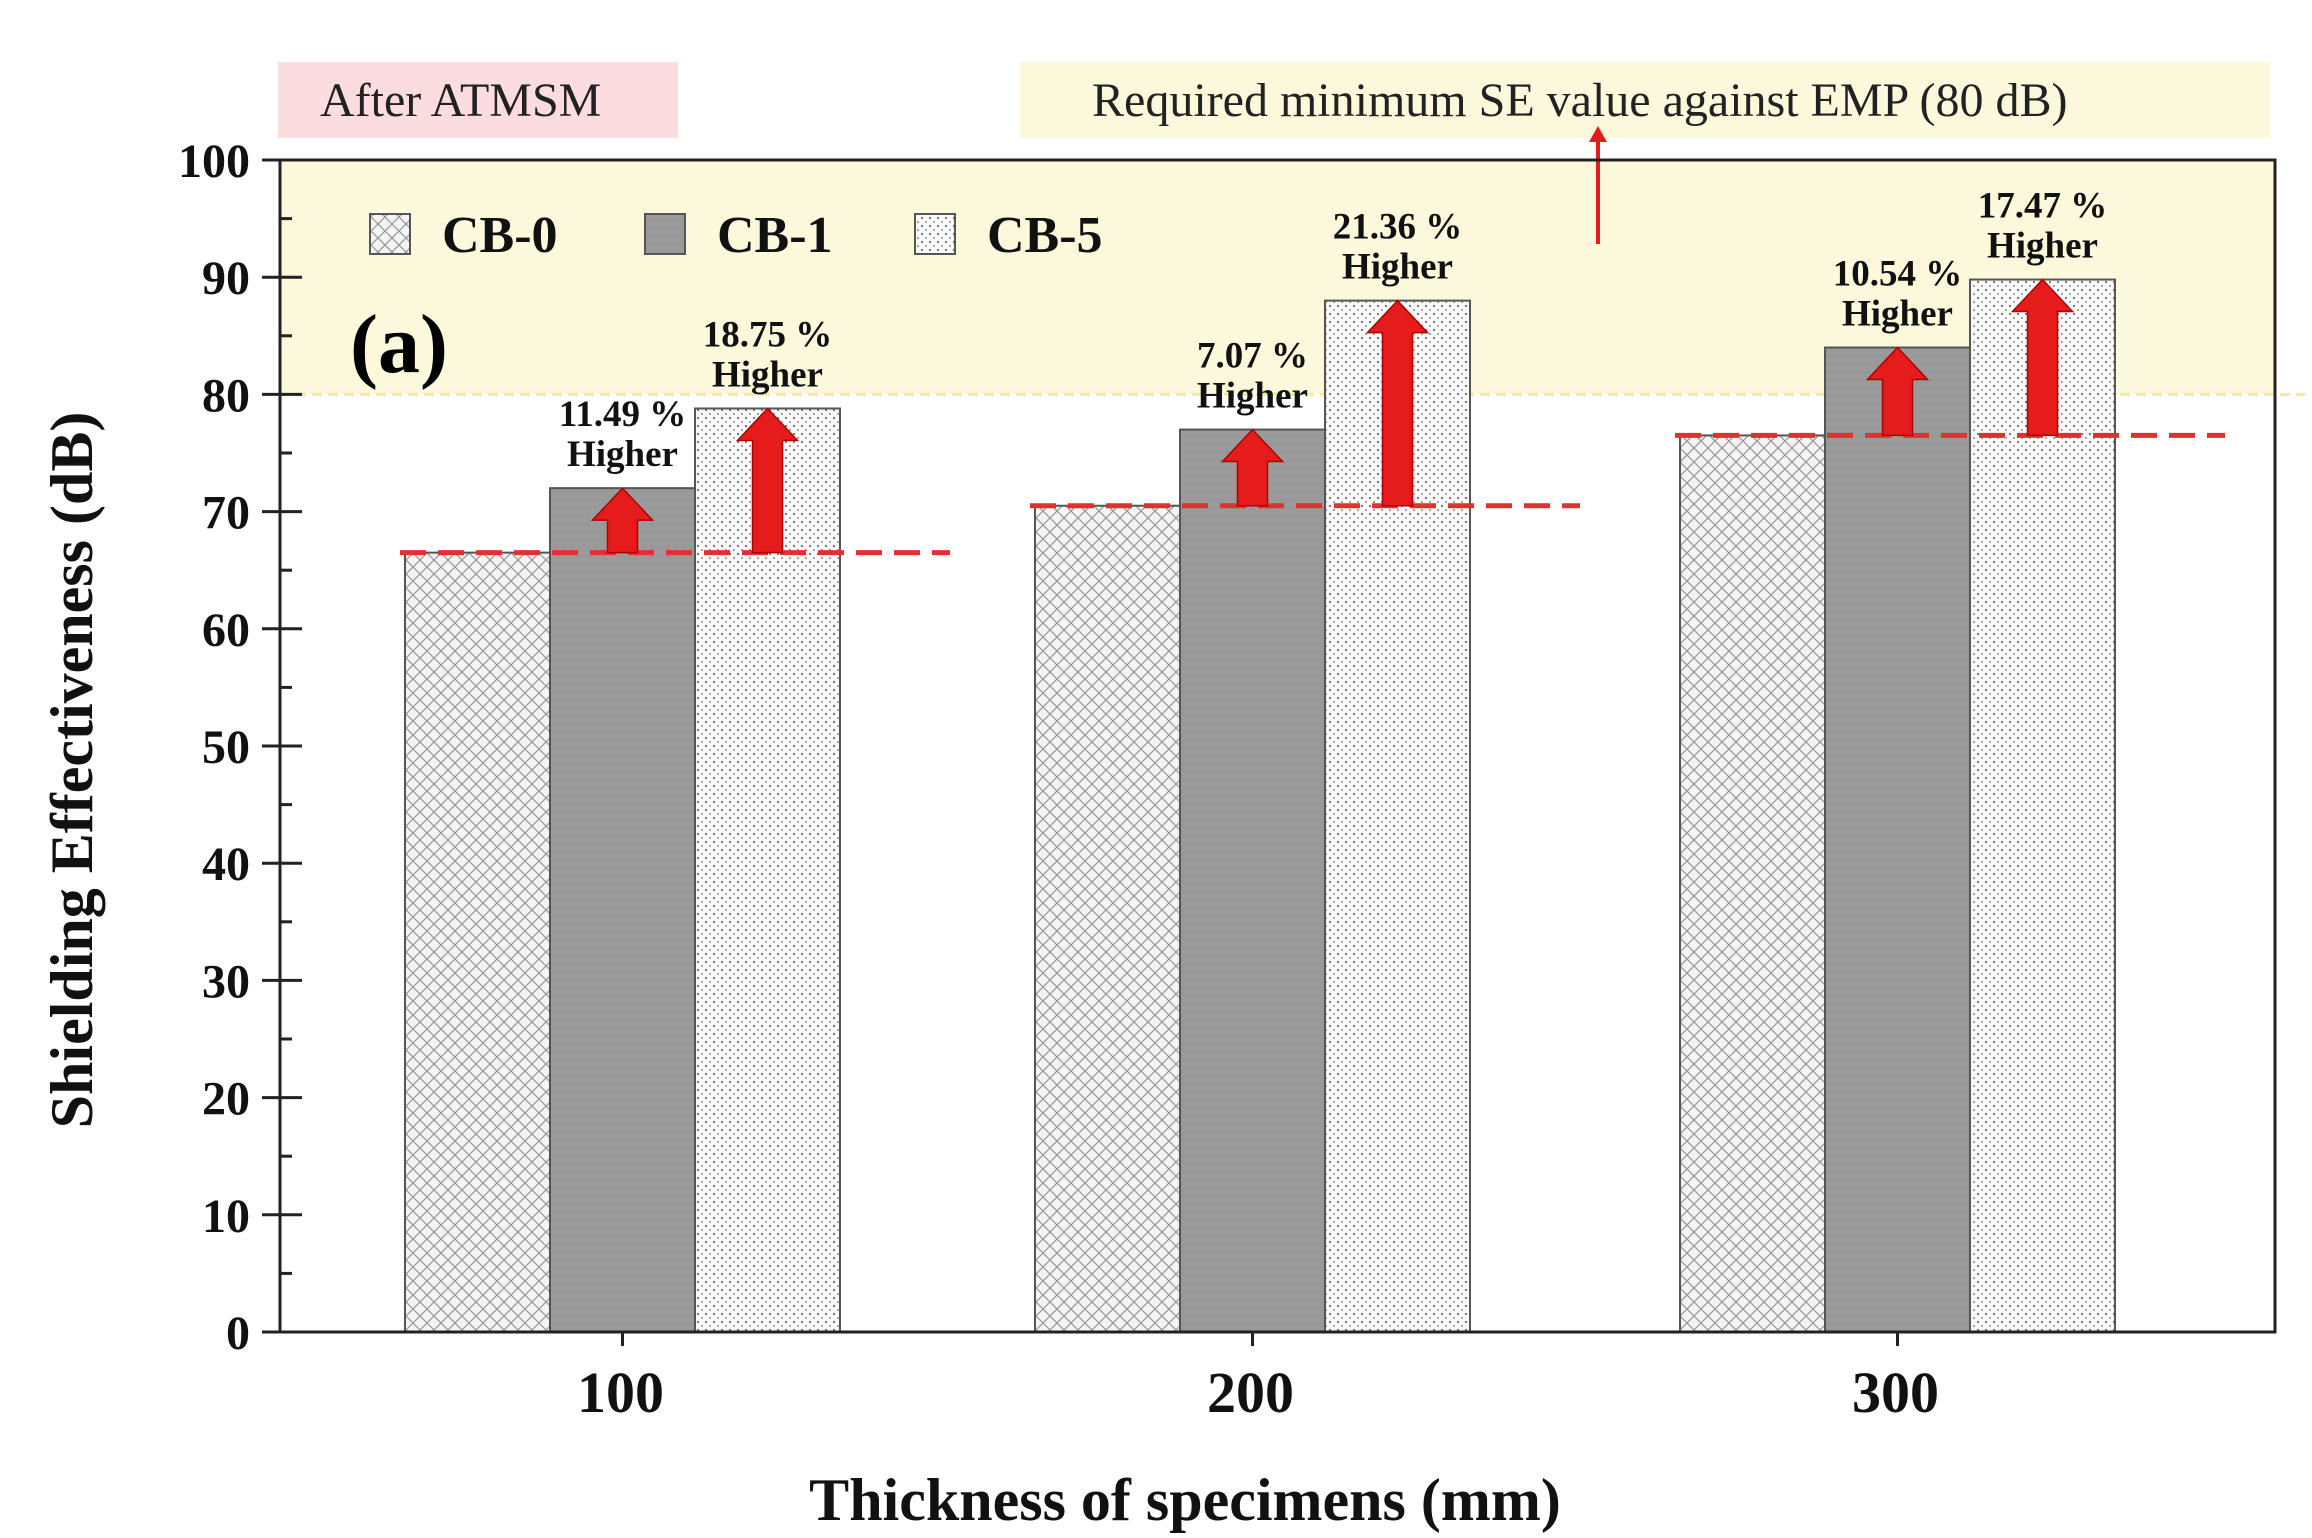 Image resolution: width=2312 pixels, height=1538 pixels. Describe the element at coordinates (226, 1099) in the screenshot. I see `y-tick-label: 20` at that location.